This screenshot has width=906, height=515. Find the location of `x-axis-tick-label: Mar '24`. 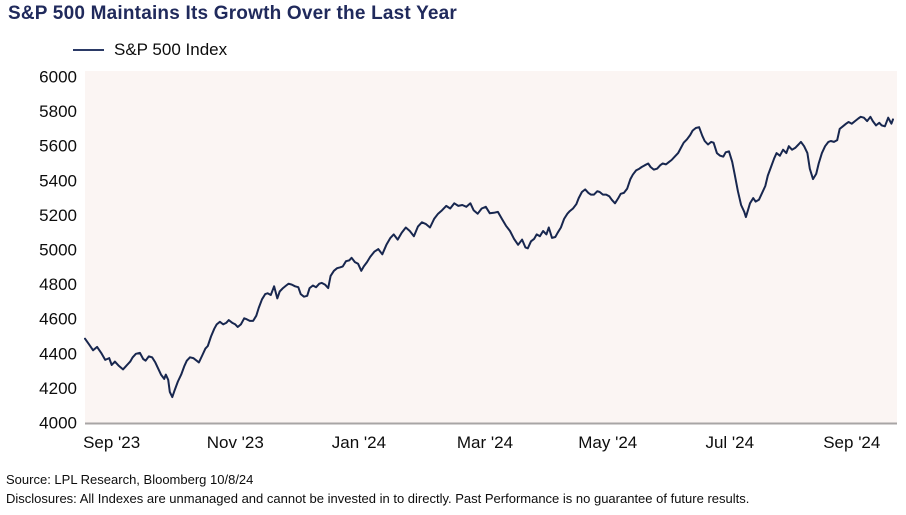

x-axis-tick-label: Mar '24 is located at coordinates (485, 442).